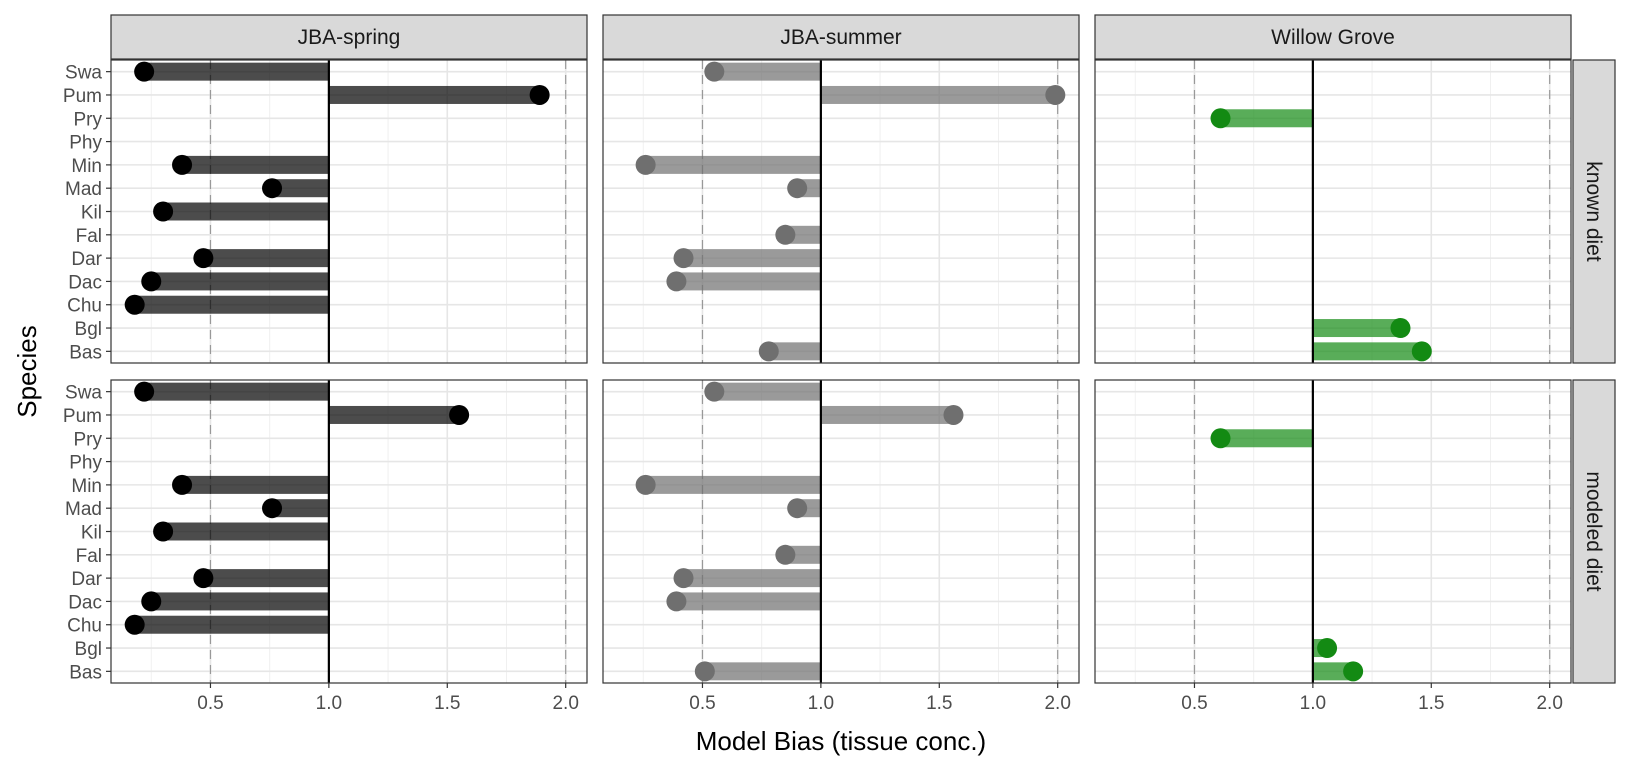  Describe the element at coordinates (1266, 438) in the screenshot. I see `lollipop-bar-pry` at that location.